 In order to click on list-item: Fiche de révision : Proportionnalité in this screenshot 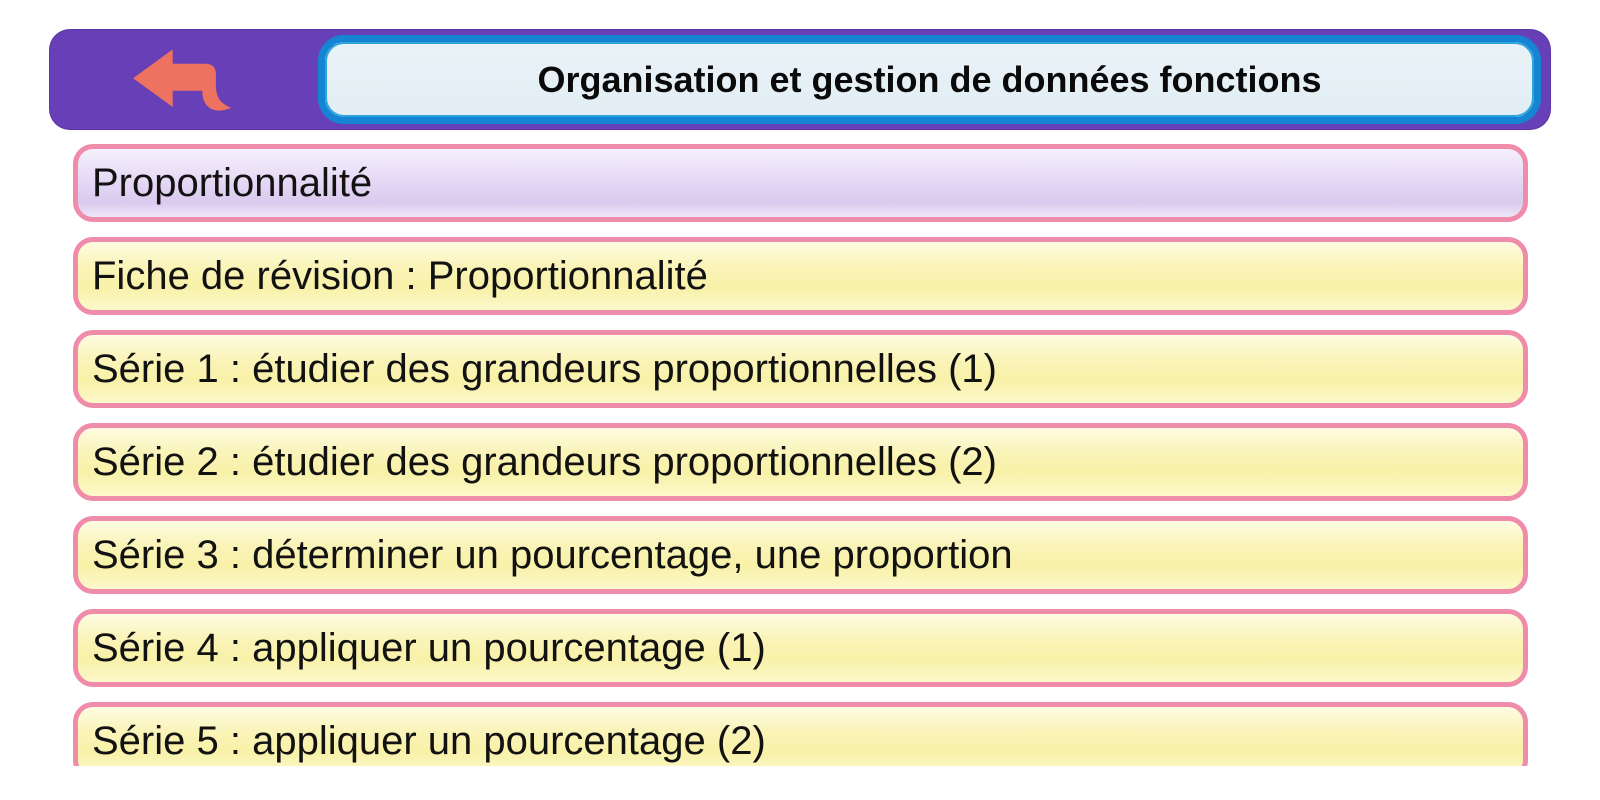, I will do `click(800, 276)`.